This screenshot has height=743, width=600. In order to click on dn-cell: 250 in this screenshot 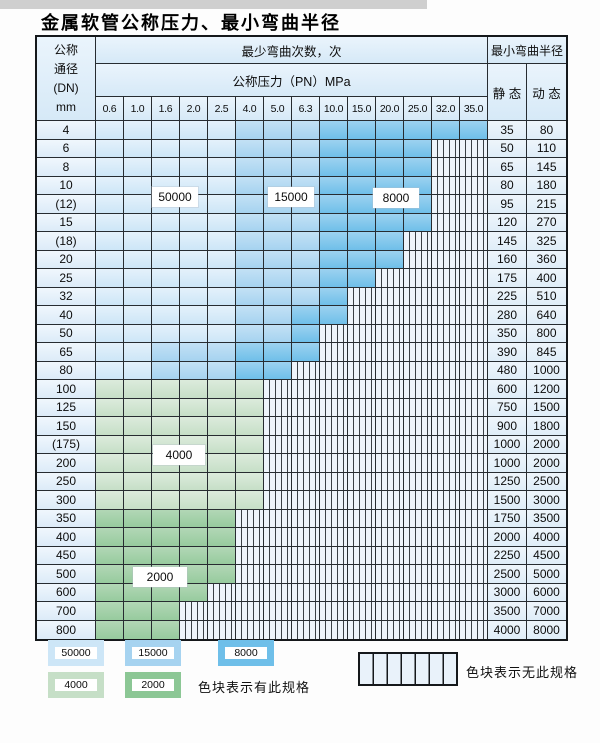, I will do `click(66, 481)`.